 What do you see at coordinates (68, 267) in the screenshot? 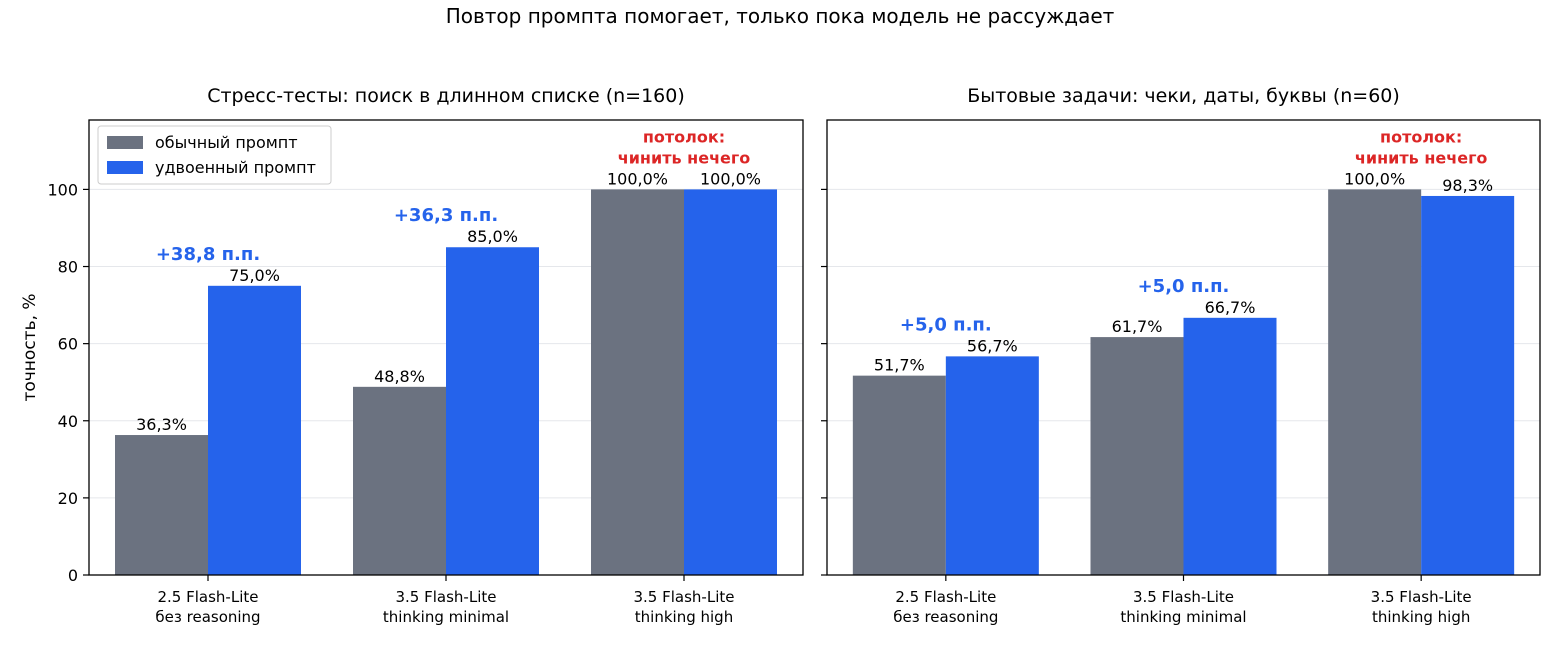
I see `y-tick-label: 80` at bounding box center [68, 267].